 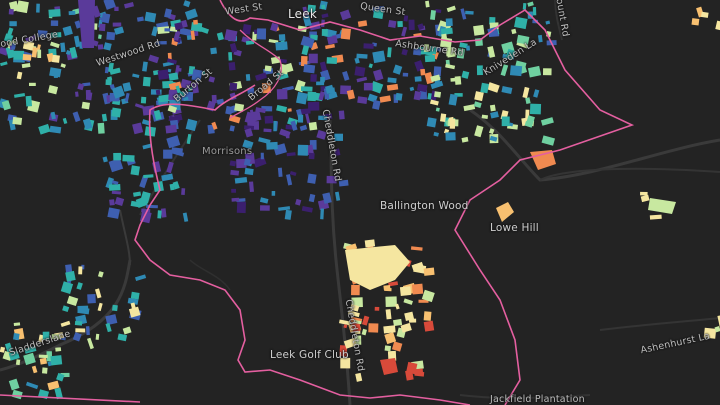 What do you see at coordinates (537, 399) in the screenshot?
I see `label-jackfield-plantation: Jackfield Plantation` at bounding box center [537, 399].